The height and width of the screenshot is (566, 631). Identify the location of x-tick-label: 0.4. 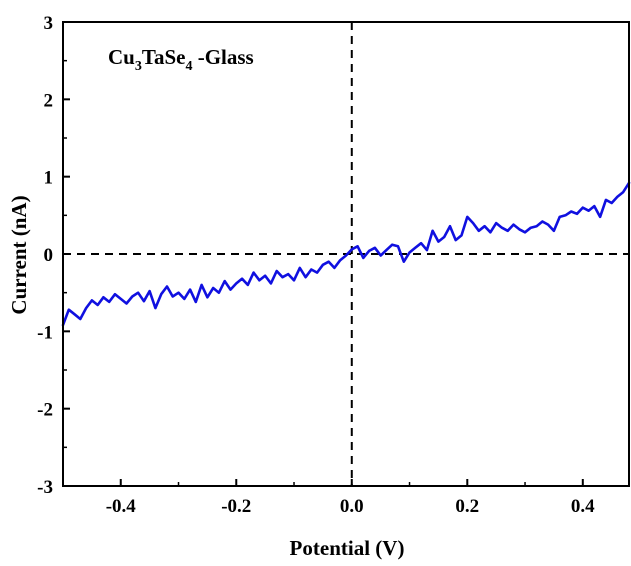
(583, 506).